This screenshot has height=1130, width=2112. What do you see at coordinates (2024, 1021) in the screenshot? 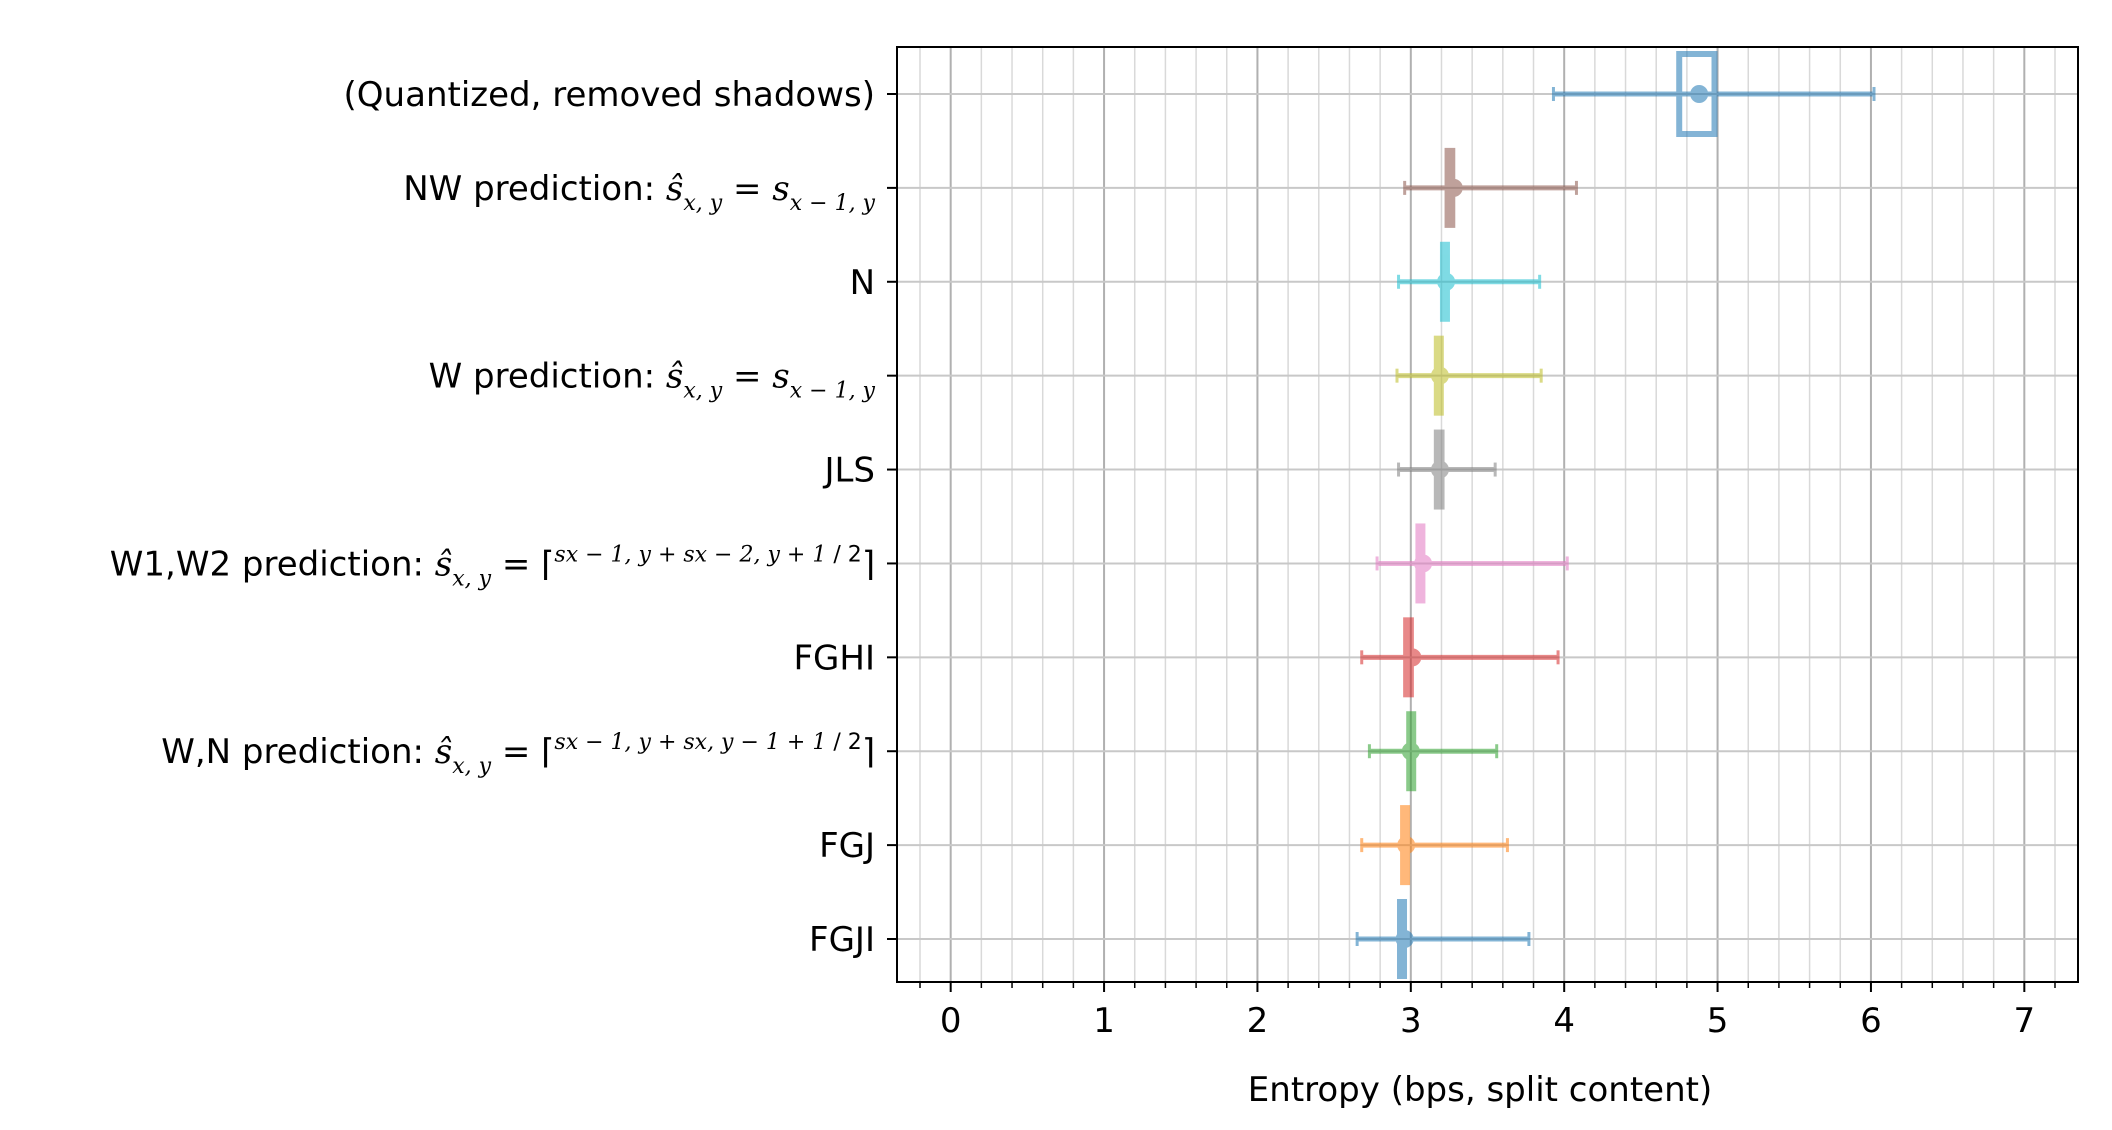
I see `x-tick-label: 7` at bounding box center [2024, 1021].